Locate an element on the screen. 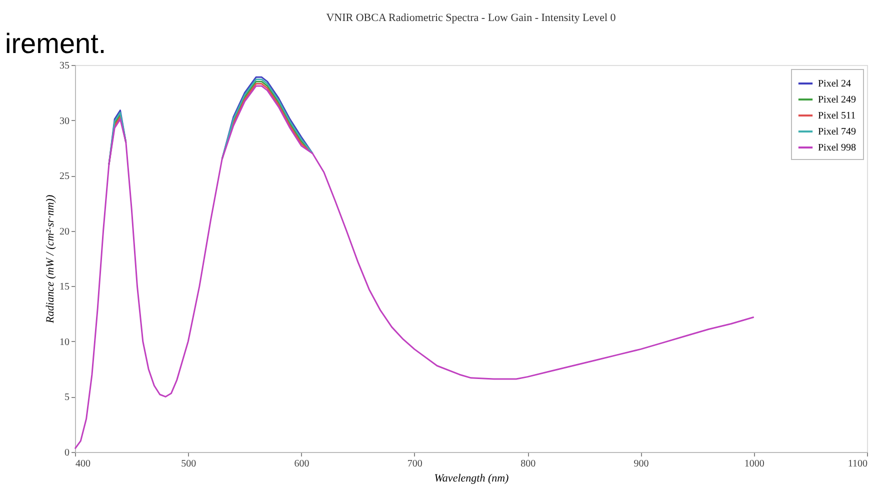  y-tick-label: 30 is located at coordinates (65, 121).